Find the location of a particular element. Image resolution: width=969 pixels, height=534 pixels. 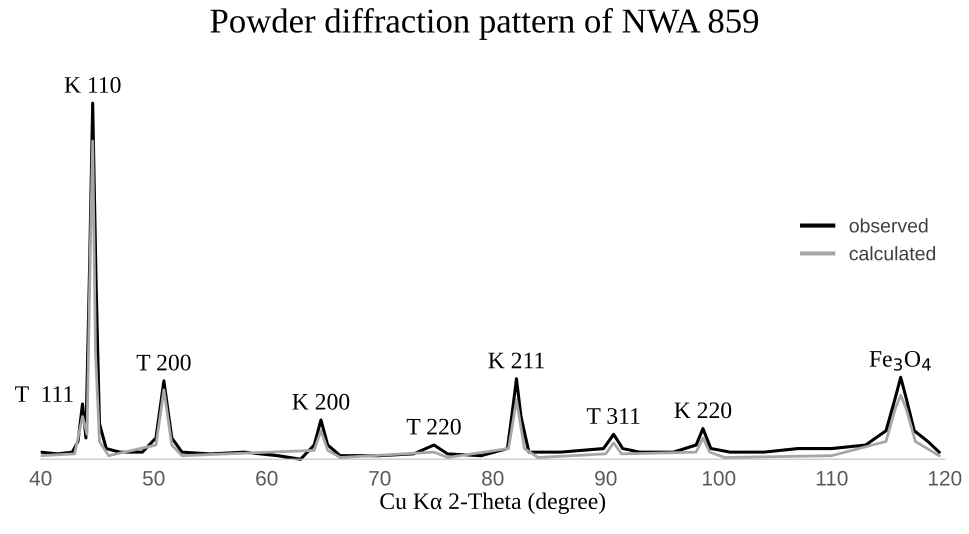

x-tick-label: 50 is located at coordinates (153, 478).